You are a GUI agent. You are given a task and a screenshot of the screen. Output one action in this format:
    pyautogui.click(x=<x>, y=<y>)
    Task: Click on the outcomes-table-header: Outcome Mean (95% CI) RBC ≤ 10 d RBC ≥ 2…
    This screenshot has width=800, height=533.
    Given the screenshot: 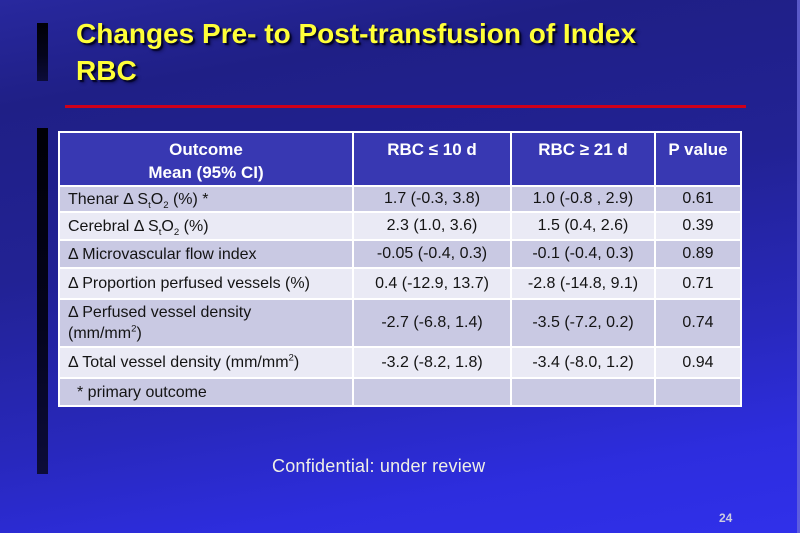 What is the action you would take?
    pyautogui.click(x=400, y=159)
    